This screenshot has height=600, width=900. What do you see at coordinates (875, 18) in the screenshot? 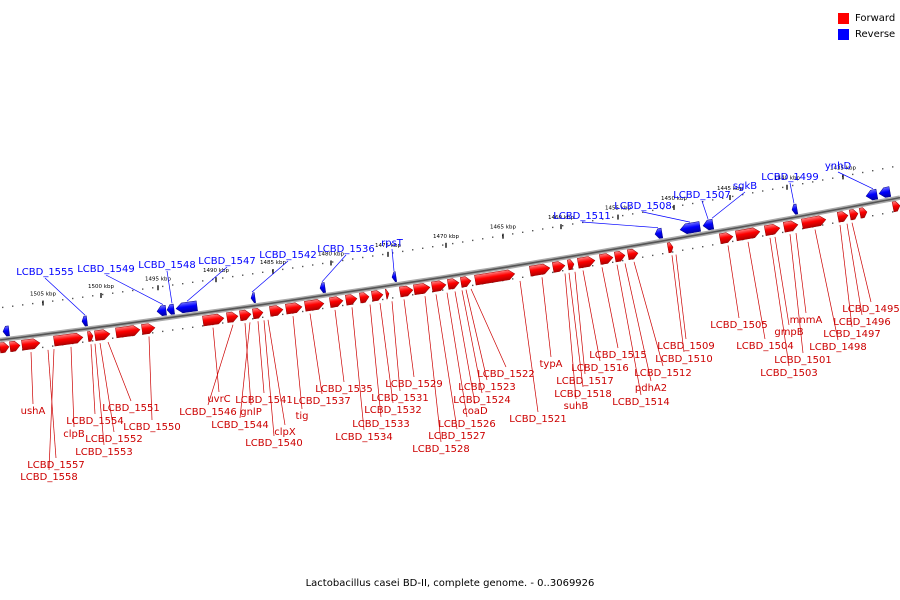
I see `forward-label: Forward` at bounding box center [875, 18].